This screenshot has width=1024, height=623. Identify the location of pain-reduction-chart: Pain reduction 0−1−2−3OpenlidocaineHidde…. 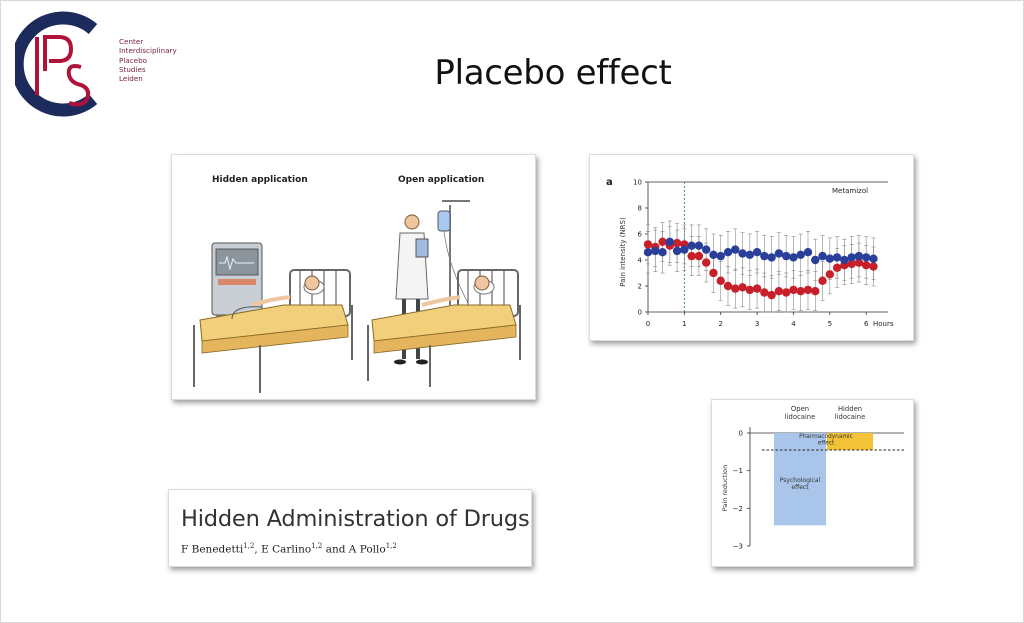
(812, 478).